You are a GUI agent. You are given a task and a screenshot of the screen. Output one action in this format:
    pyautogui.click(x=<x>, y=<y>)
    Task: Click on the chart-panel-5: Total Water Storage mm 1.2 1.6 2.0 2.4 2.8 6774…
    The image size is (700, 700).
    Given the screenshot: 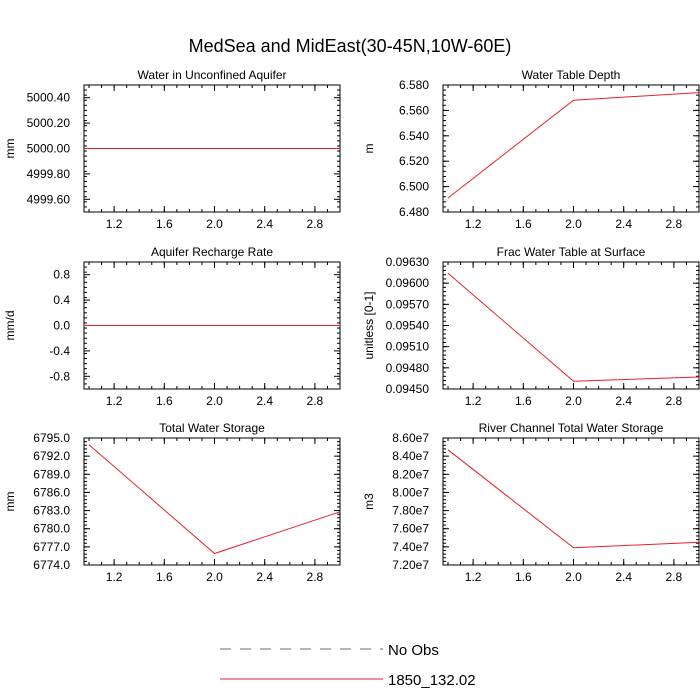 What is the action you would take?
    pyautogui.click(x=172, y=502)
    